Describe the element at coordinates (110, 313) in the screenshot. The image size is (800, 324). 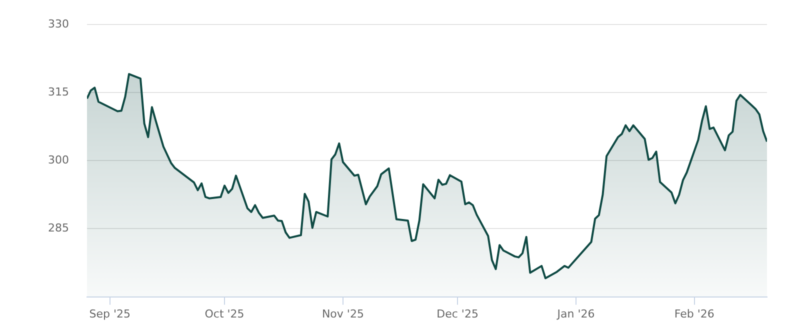
I see `x-tick-label: Sep '25` at that location.